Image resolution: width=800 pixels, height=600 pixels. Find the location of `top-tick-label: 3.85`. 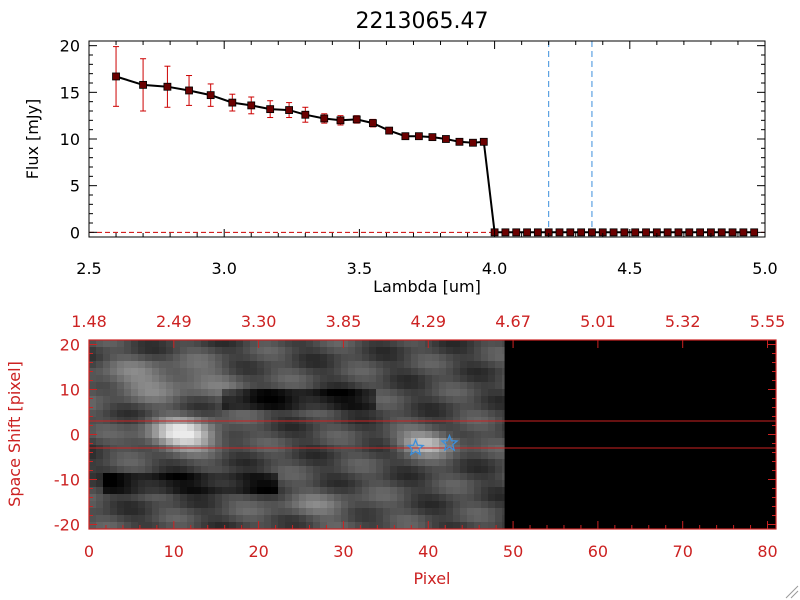

top-tick-label: 3.85 is located at coordinates (344, 321).